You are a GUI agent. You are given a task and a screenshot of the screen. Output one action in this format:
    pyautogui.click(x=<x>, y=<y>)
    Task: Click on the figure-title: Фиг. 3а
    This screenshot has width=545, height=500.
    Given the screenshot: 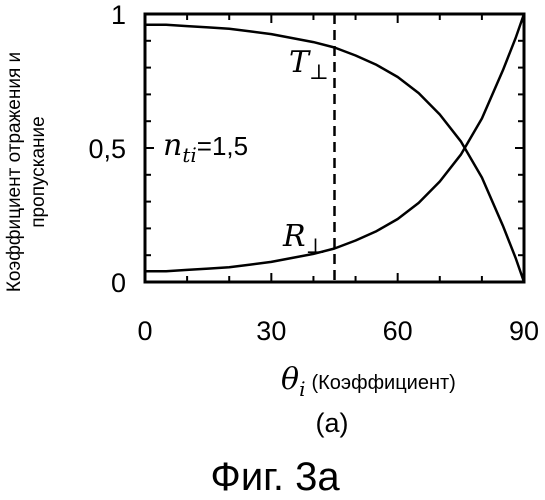 What is the action you would take?
    pyautogui.click(x=275, y=477)
    